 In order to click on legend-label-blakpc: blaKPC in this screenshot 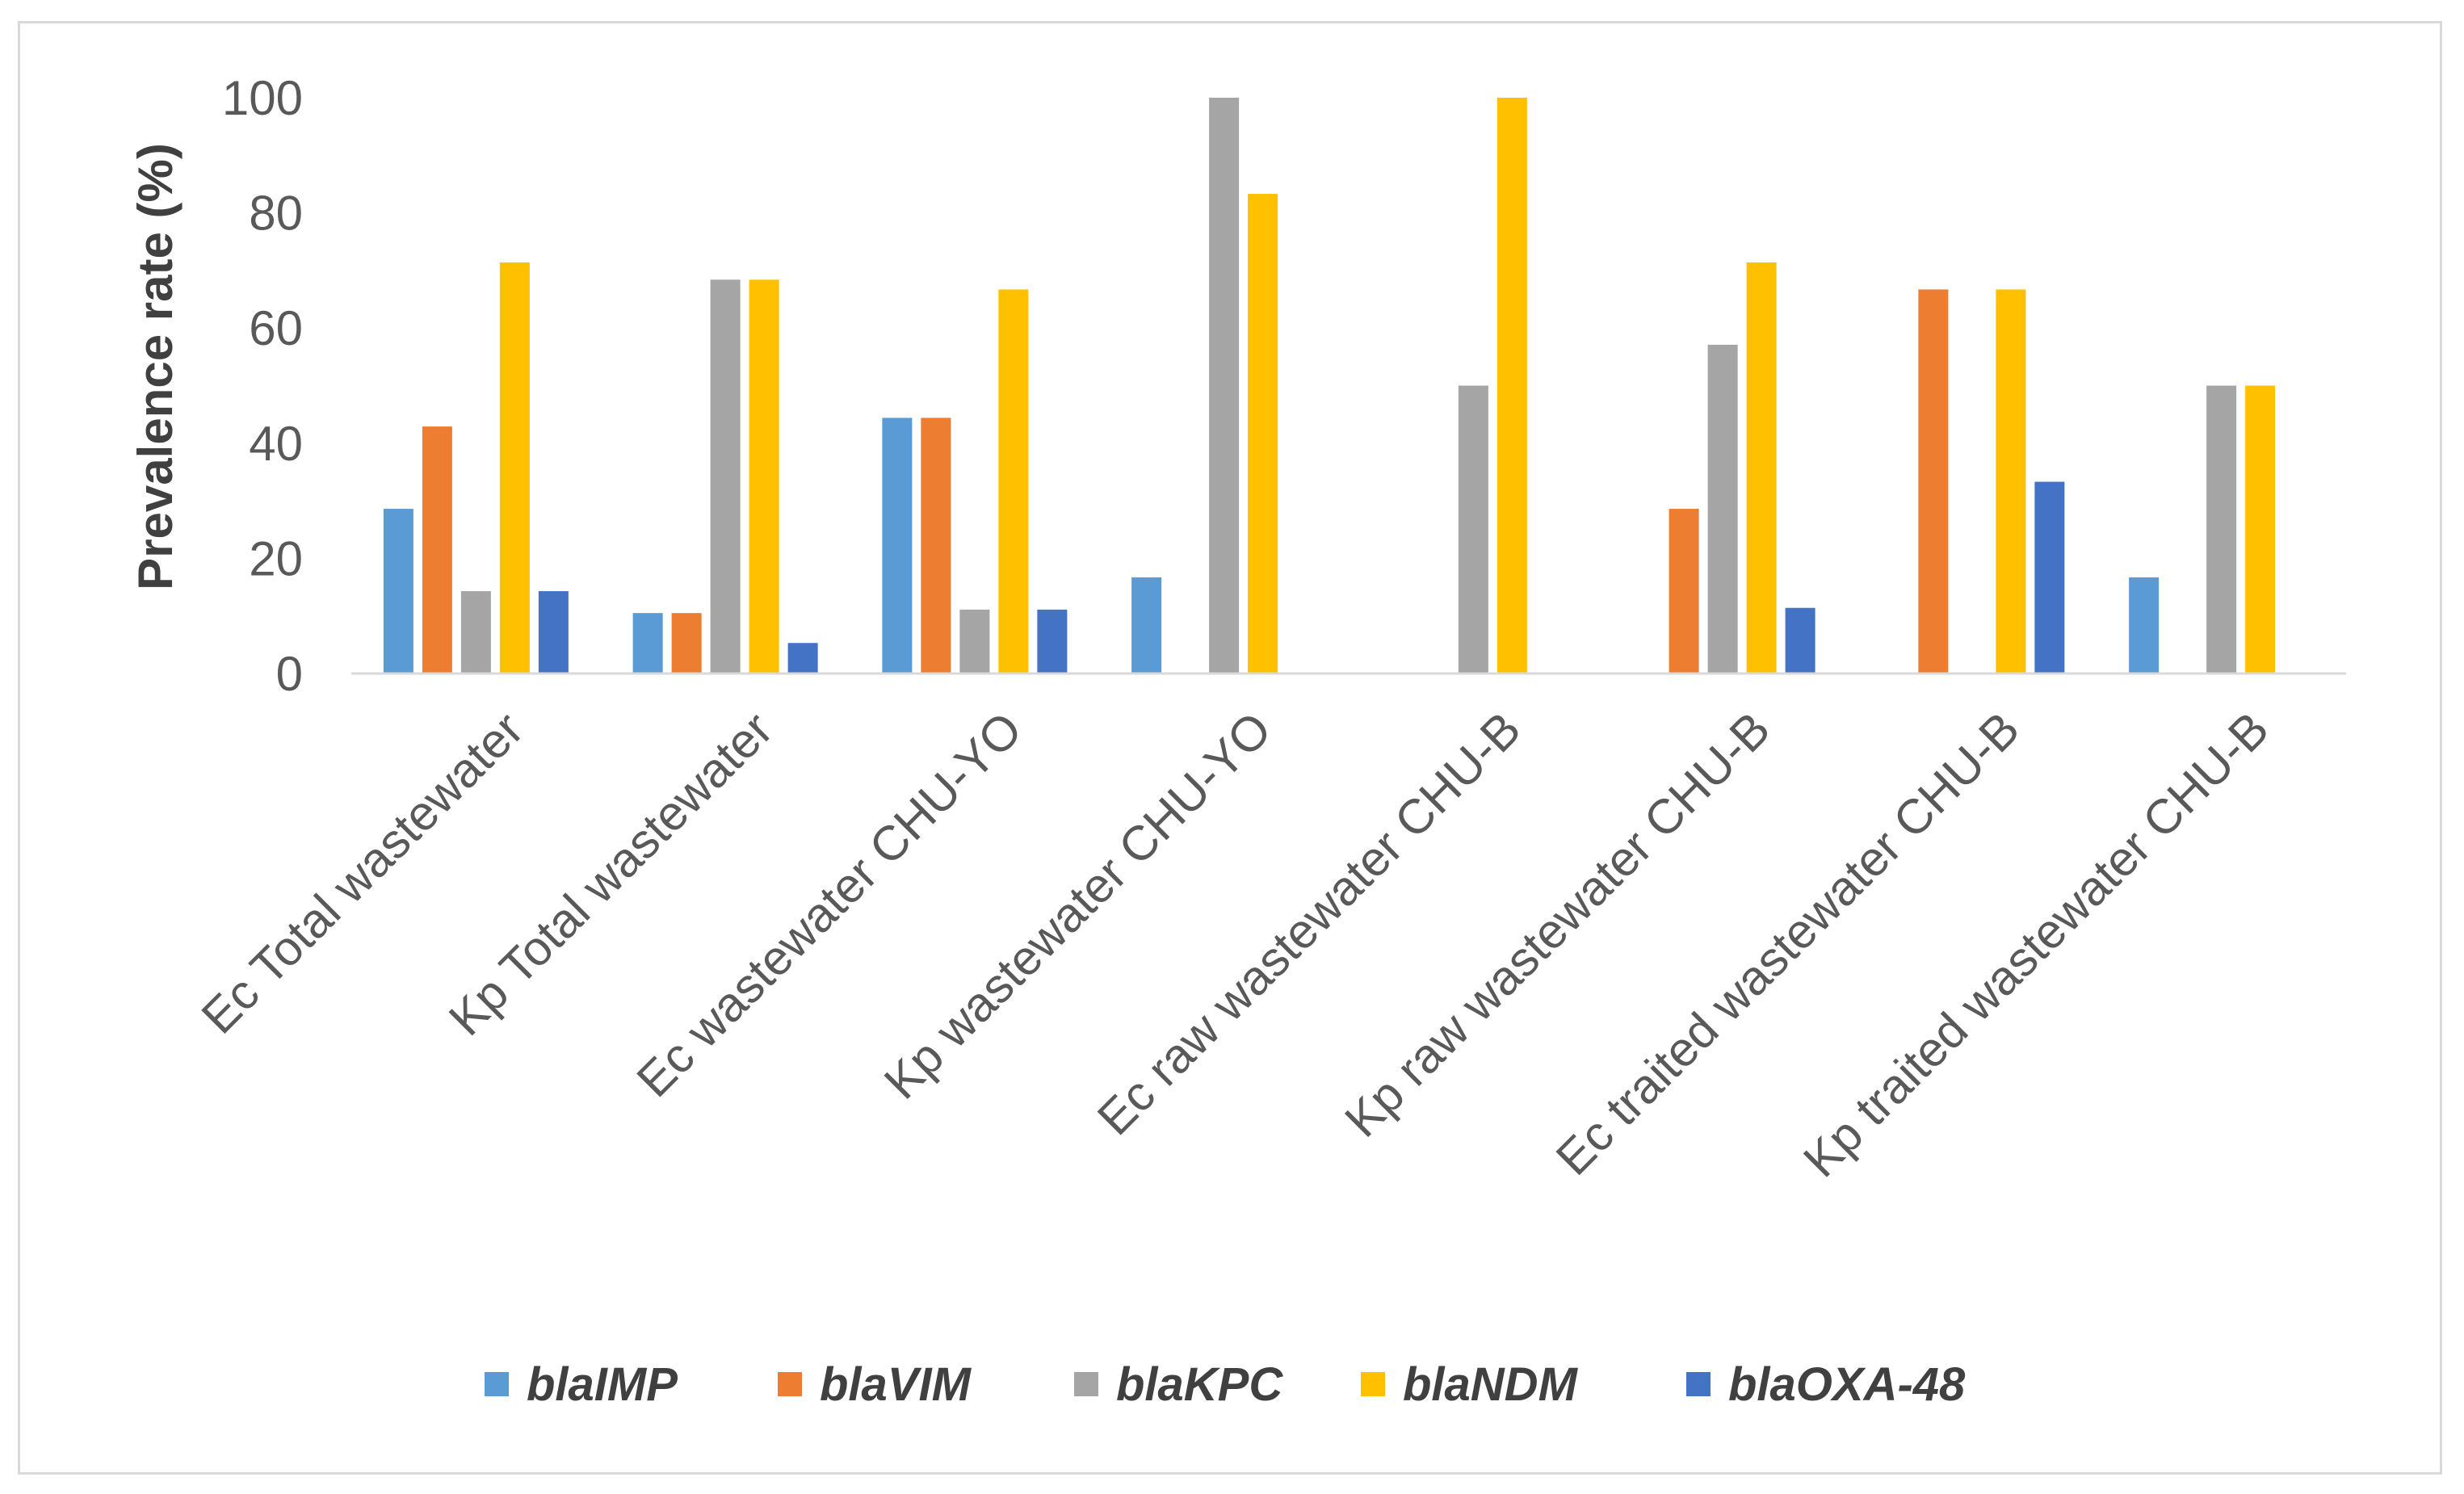, I will do `click(1199, 1384)`.